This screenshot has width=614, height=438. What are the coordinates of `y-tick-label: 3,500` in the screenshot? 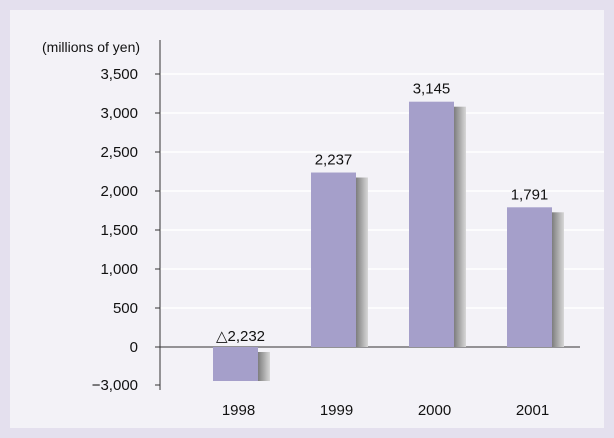 It's located at (119, 74).